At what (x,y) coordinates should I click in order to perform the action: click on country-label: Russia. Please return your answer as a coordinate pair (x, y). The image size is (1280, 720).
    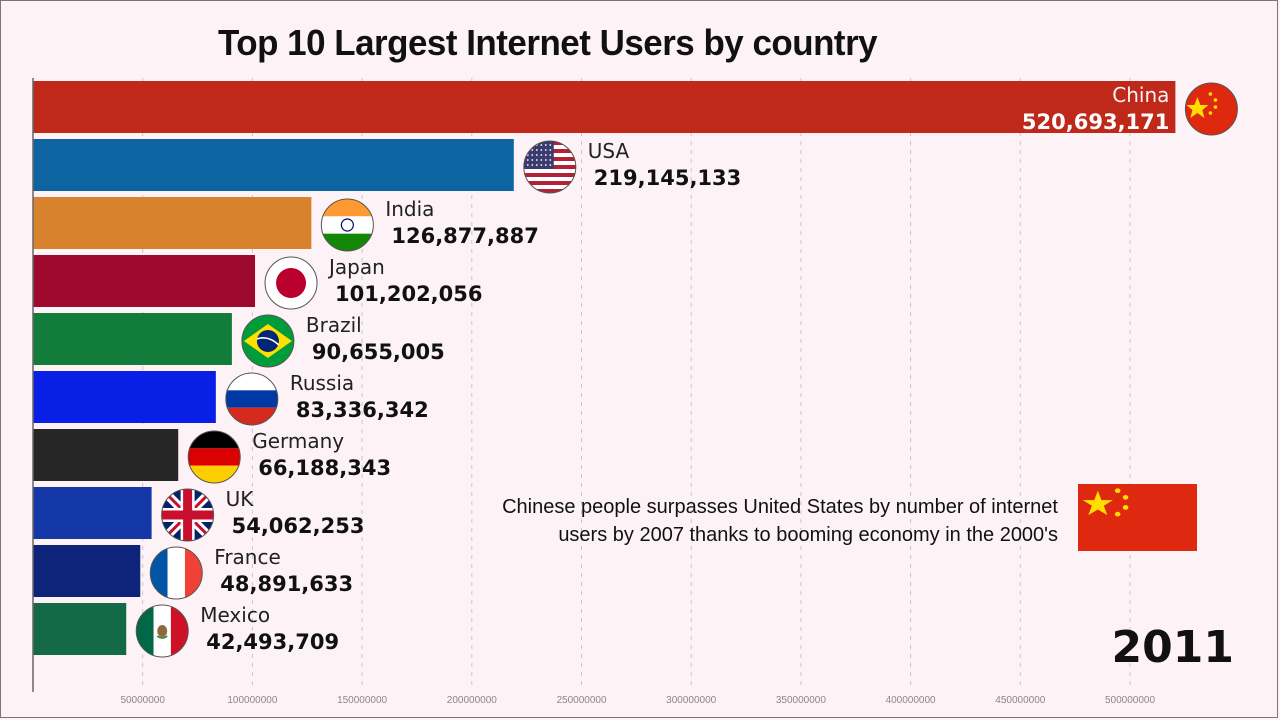
    Looking at the image, I should click on (322, 383).